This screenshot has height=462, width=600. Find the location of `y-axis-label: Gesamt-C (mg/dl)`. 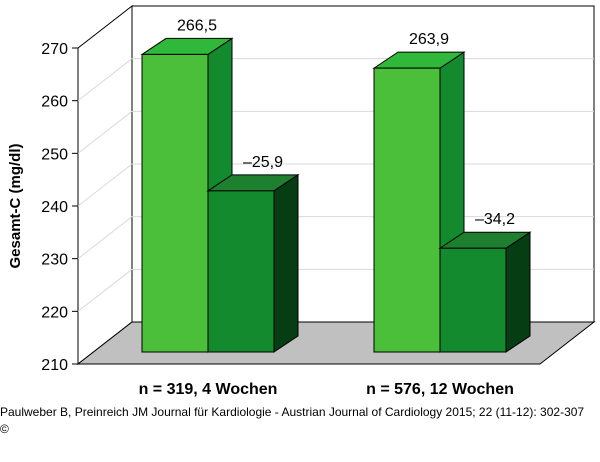

y-axis-label: Gesamt-C (mg/dl) is located at coordinates (15, 205).